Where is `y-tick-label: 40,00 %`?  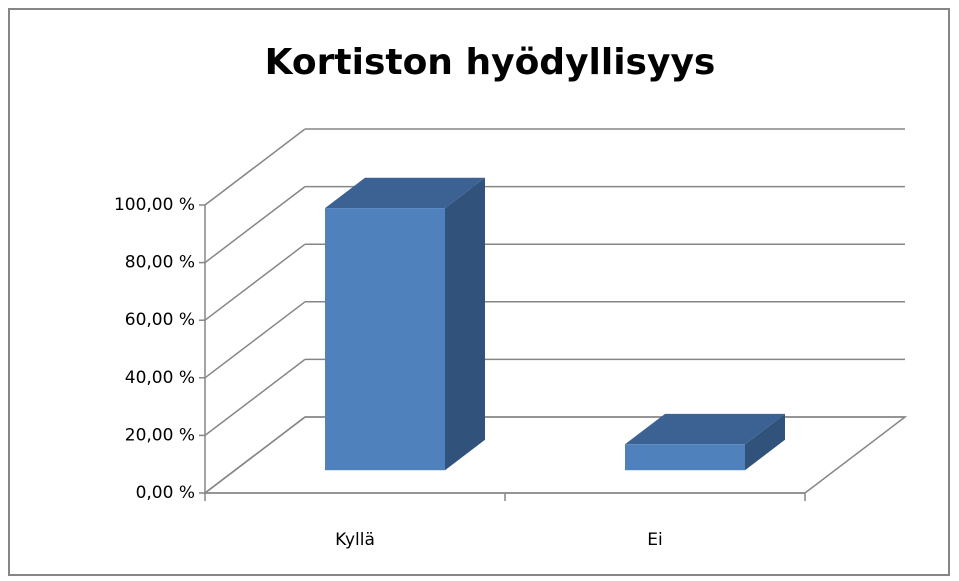
y-tick-label: 40,00 % is located at coordinates (160, 378).